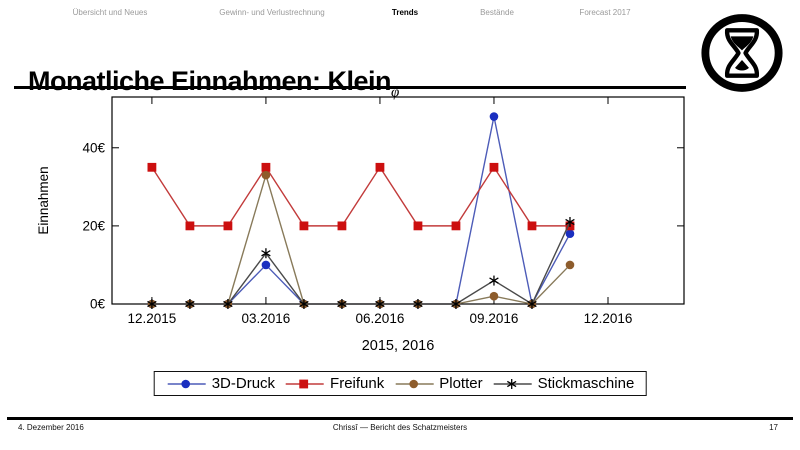  Describe the element at coordinates (243, 383) in the screenshot. I see `legend-label-3d-druck: 3D-Druck` at that location.